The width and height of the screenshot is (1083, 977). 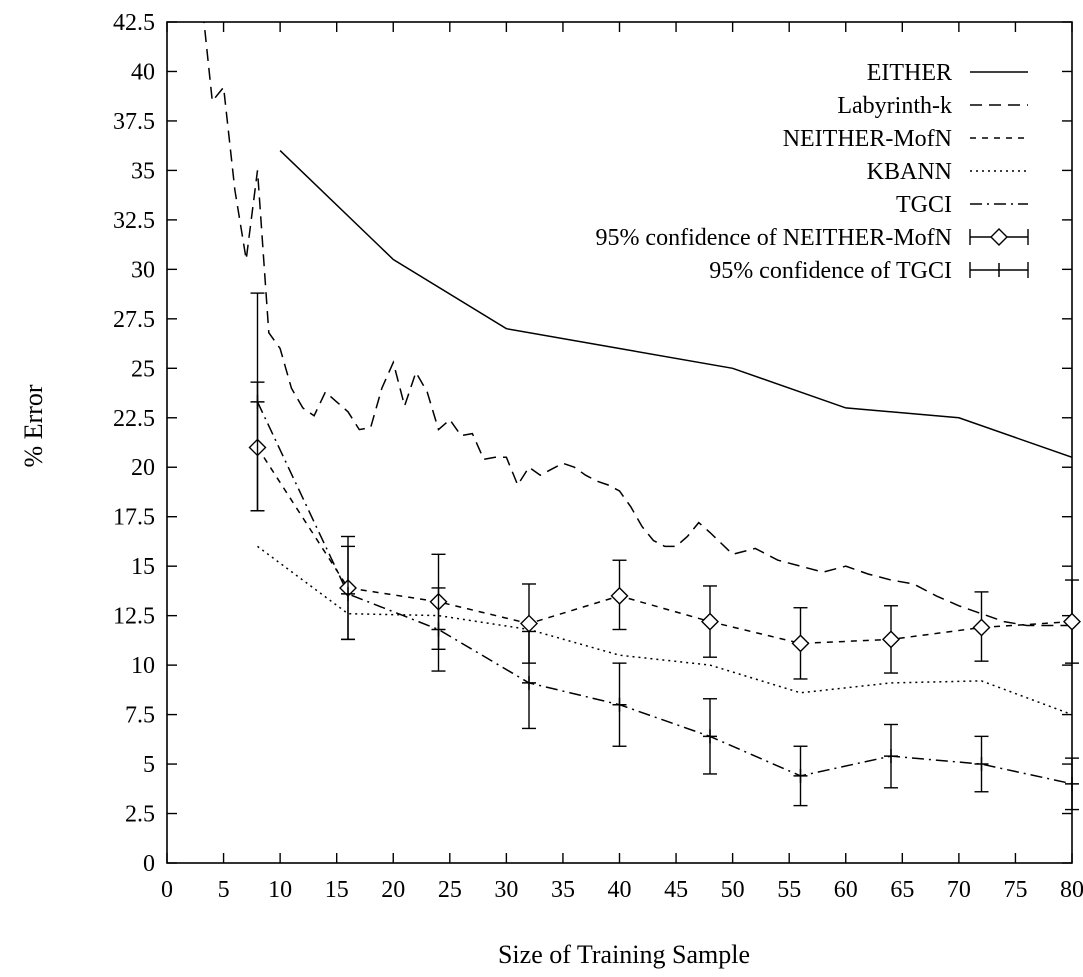 What do you see at coordinates (909, 73) in the screenshot?
I see `legend-label-either: EITHER` at bounding box center [909, 73].